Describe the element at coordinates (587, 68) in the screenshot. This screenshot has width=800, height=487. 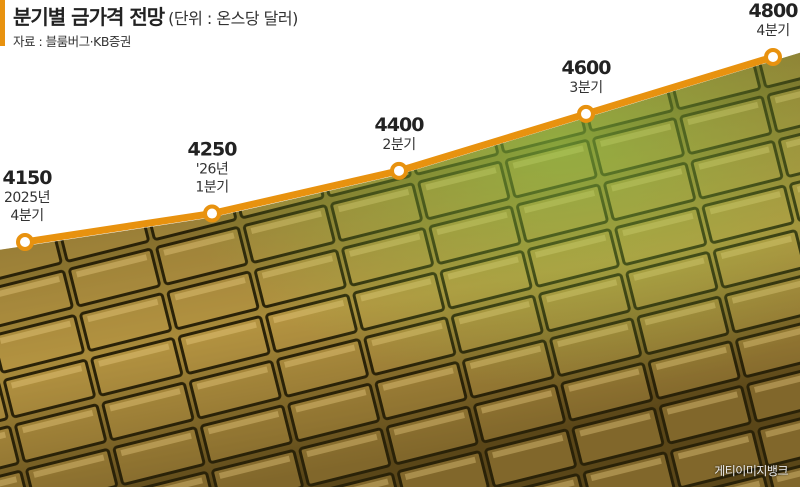
I see `data-label: 4600` at that location.